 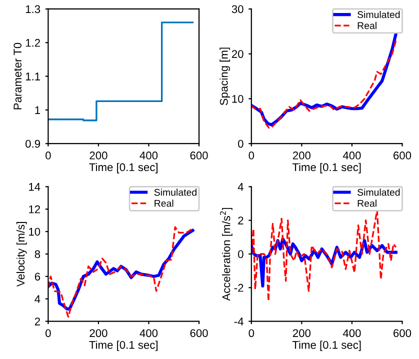 I want to click on y-tick-label: 1.2, so click(x=33, y=42).